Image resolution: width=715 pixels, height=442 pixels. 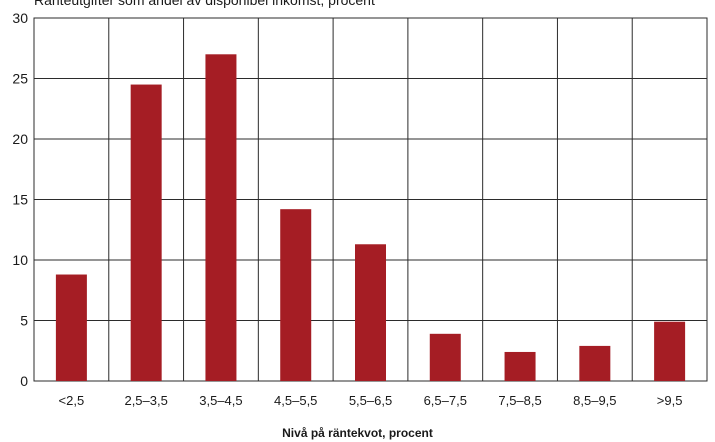 I want to click on x-tick-label: 6,5–7,5, so click(x=445, y=400).